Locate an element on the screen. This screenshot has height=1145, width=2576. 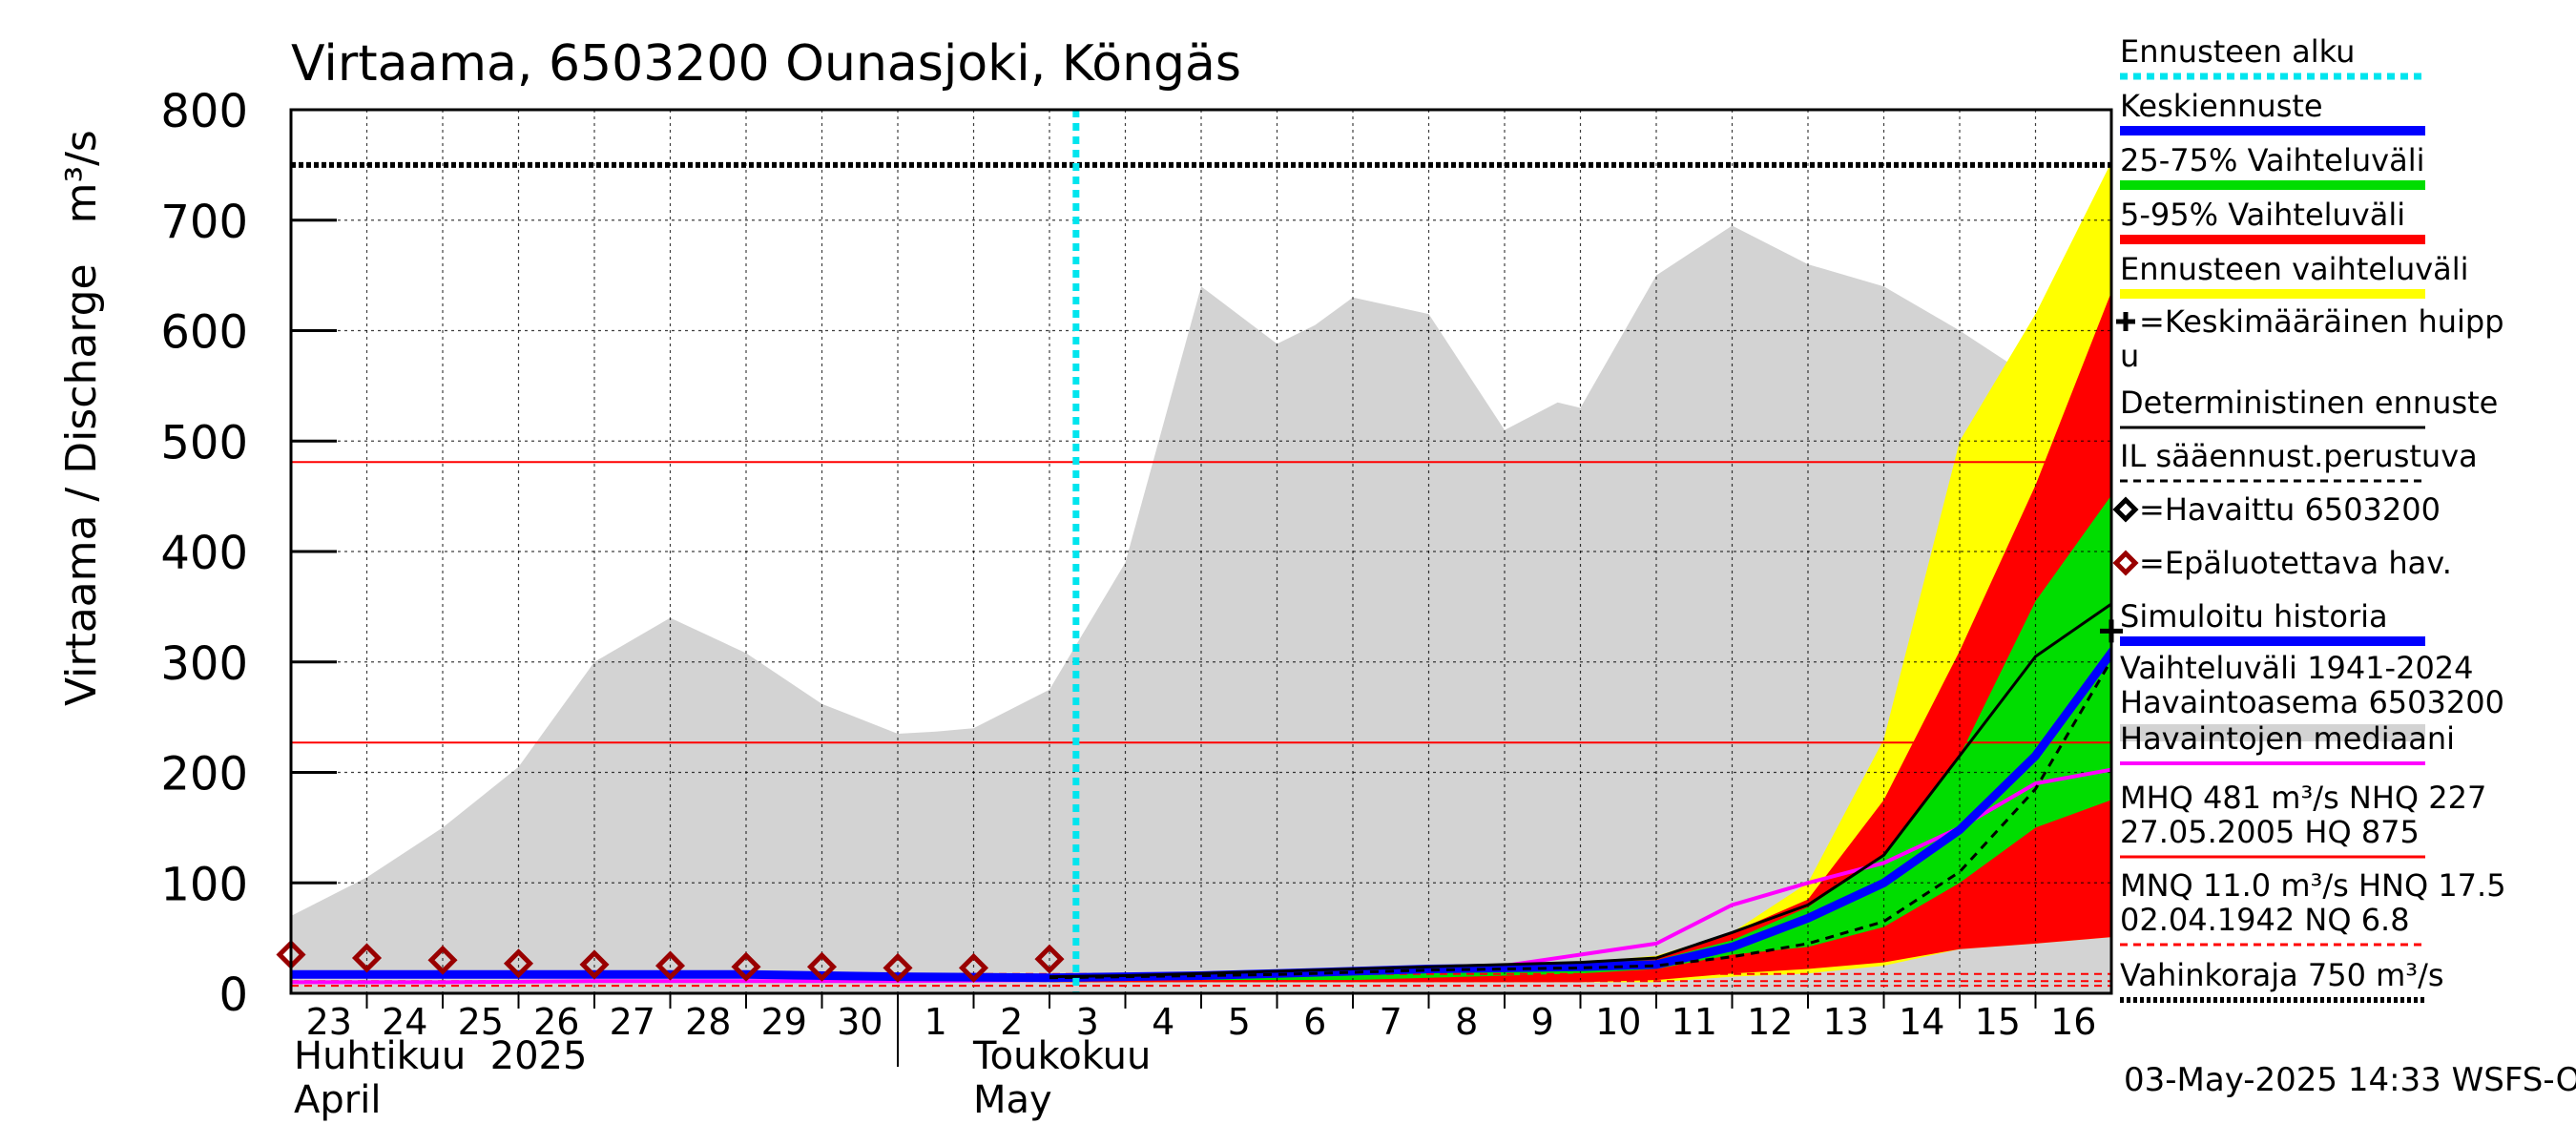
x-tick-label: 14 is located at coordinates (1921, 1022).